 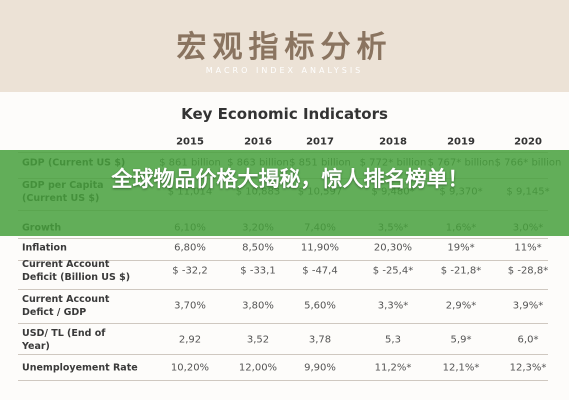 What do you see at coordinates (461, 271) in the screenshot?
I see `cell: $ -21,8*` at bounding box center [461, 271].